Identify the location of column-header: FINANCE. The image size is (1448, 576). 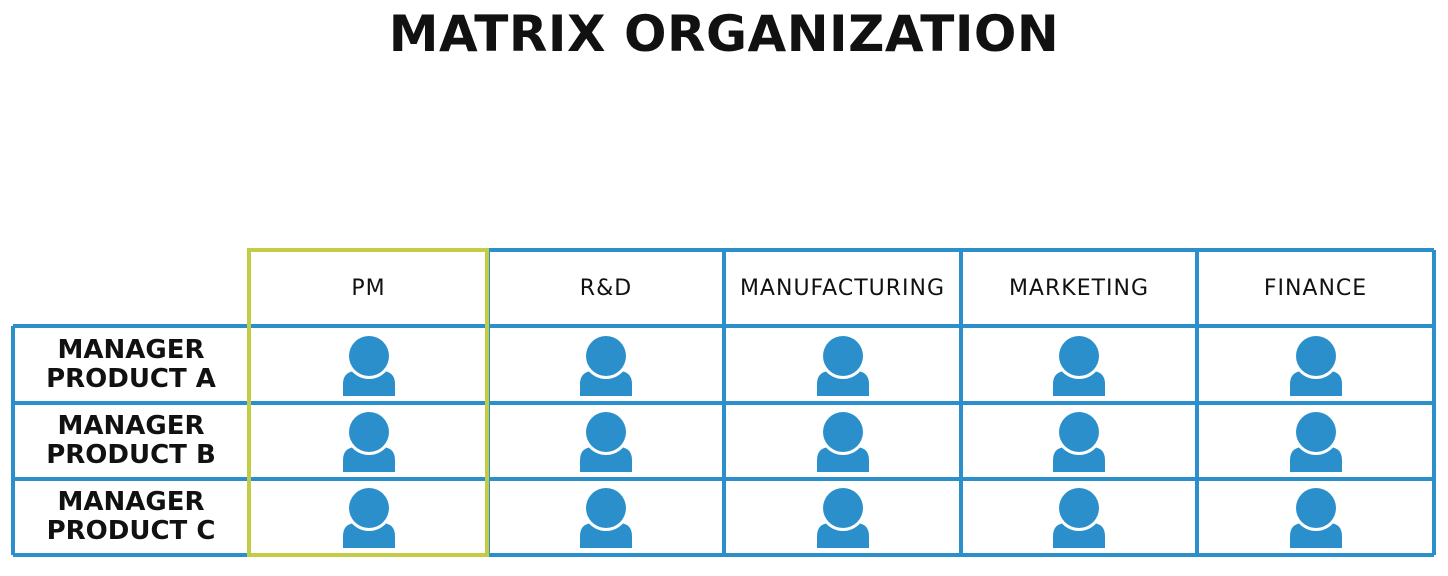
(1315, 288).